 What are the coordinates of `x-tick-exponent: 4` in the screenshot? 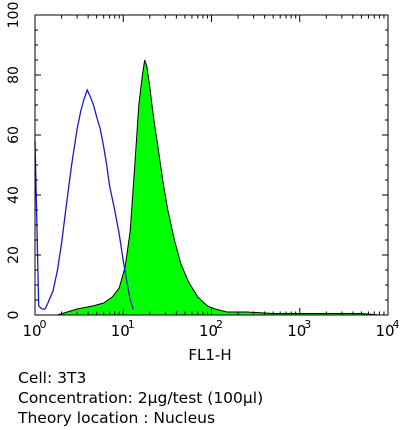 It's located at (396, 324).